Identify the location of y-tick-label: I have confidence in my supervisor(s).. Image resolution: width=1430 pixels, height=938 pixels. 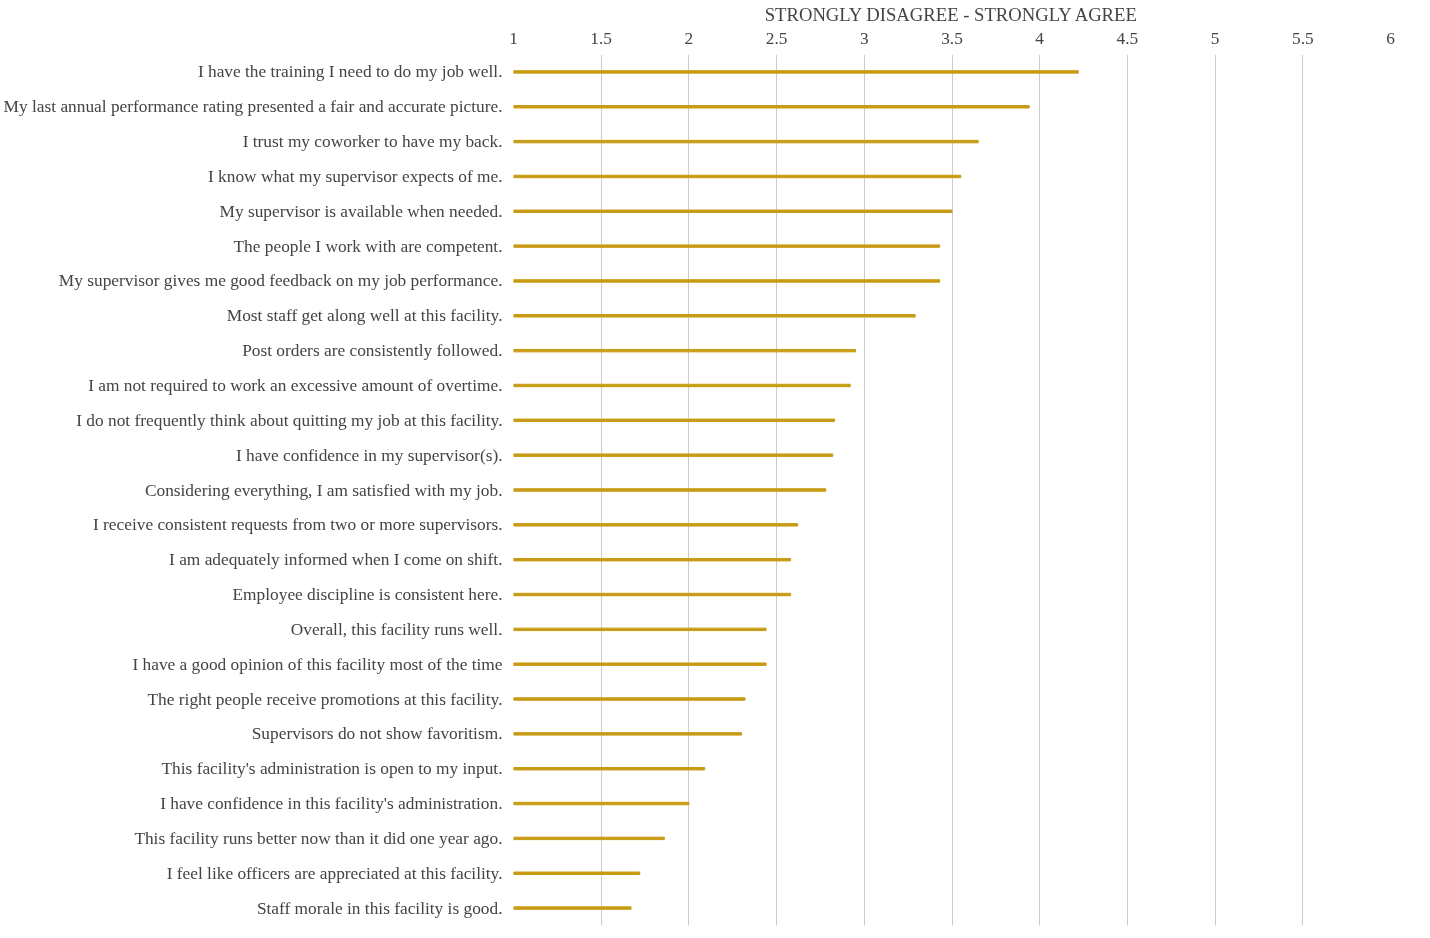
(369, 455).